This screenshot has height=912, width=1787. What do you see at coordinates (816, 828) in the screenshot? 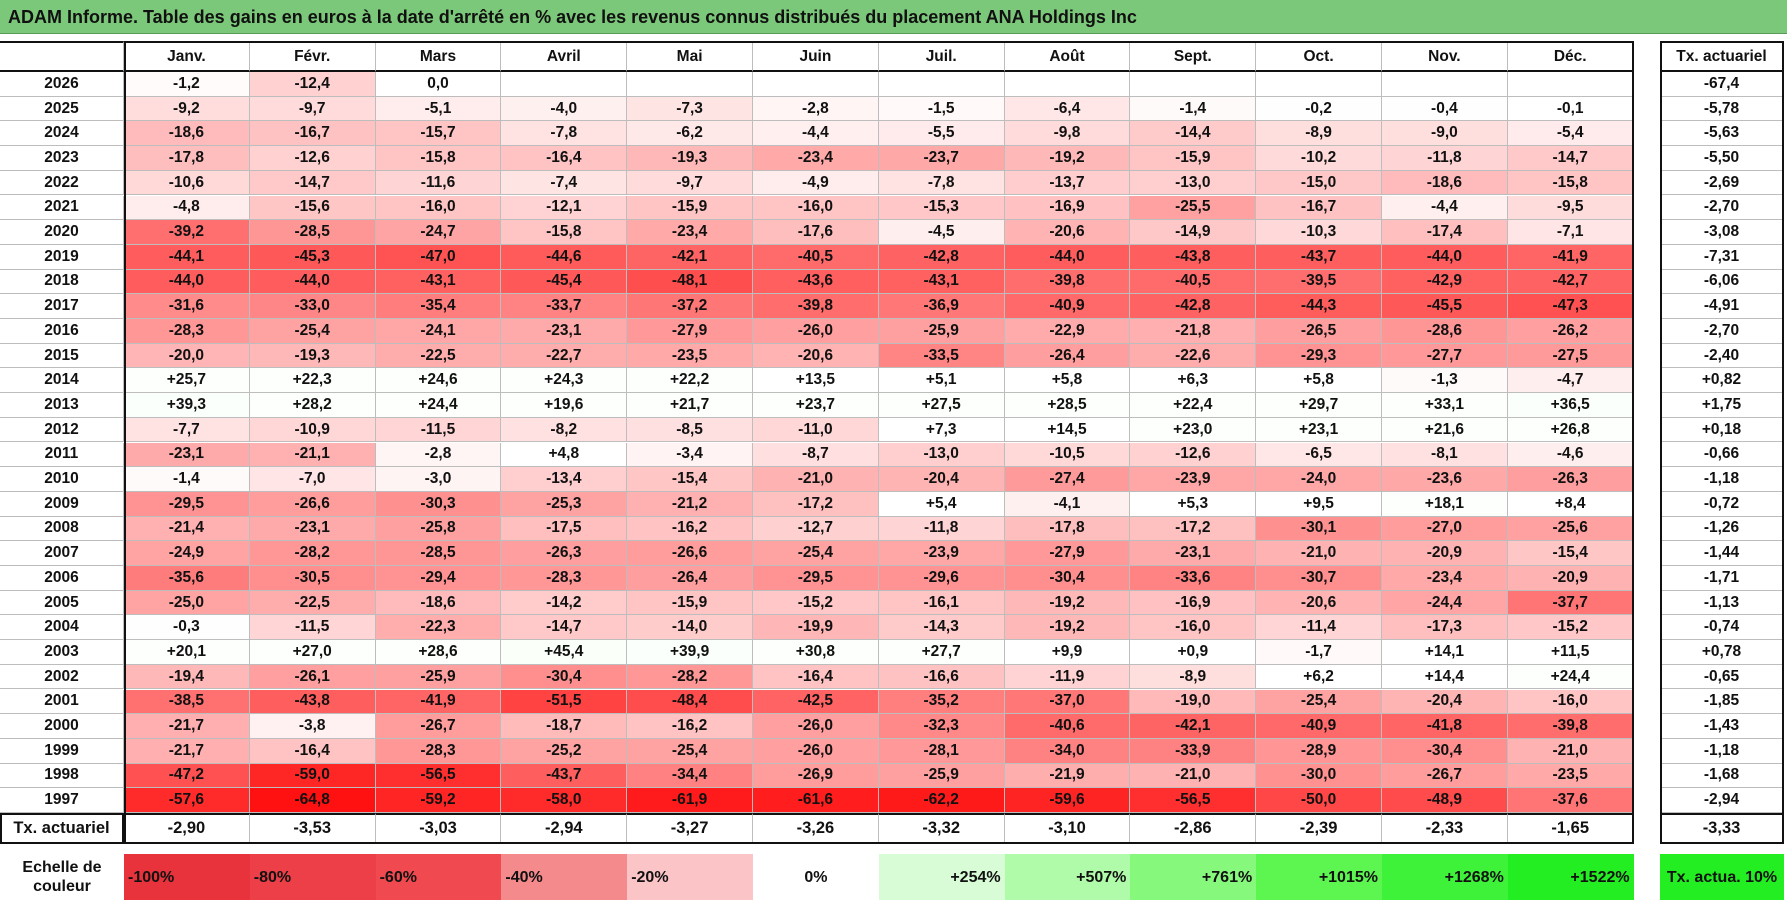
I see `summary-cell: -3,26` at bounding box center [816, 828].